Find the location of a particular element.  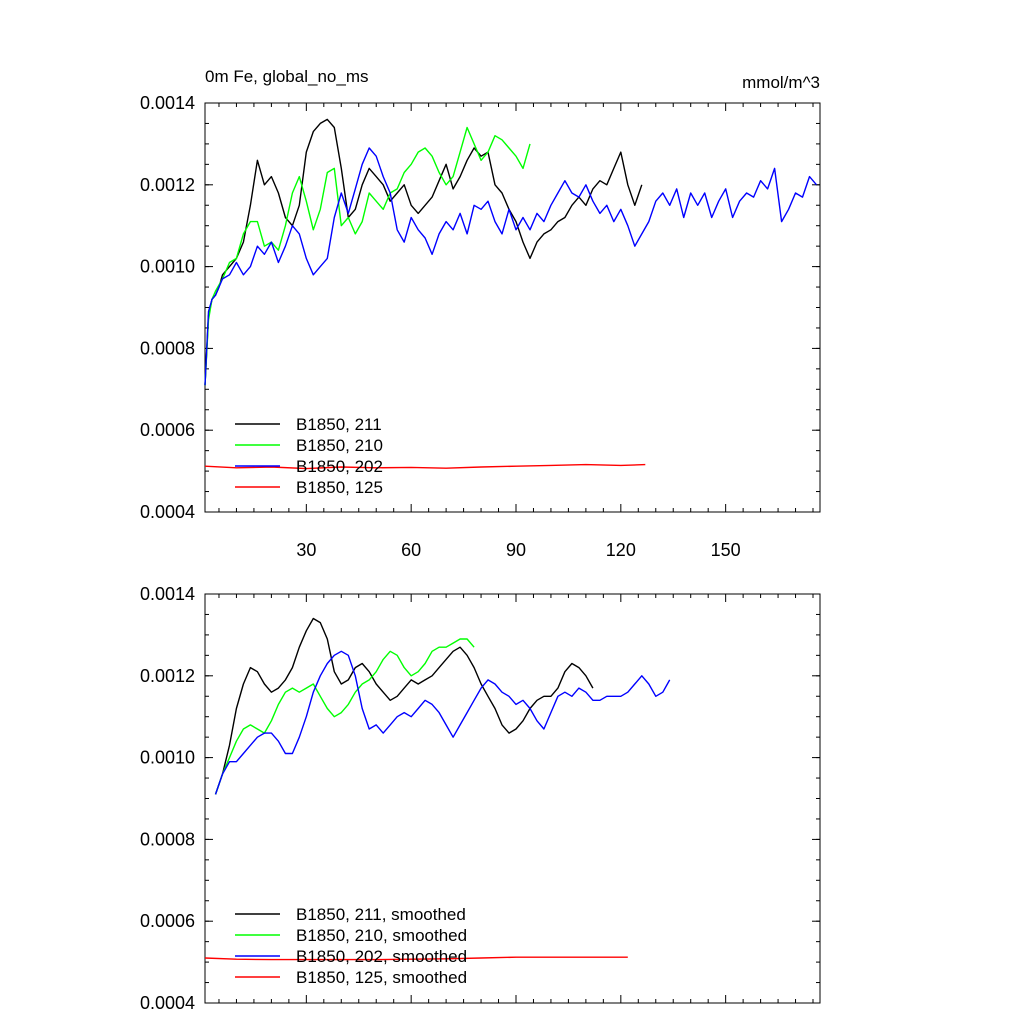

x-tick-label: 60 is located at coordinates (411, 550).